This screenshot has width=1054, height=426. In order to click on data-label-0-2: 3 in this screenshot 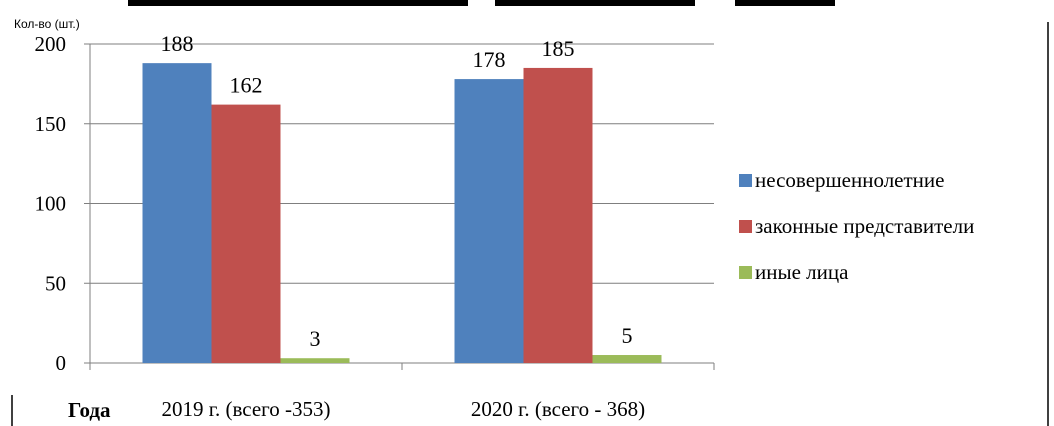, I will do `click(315, 338)`.